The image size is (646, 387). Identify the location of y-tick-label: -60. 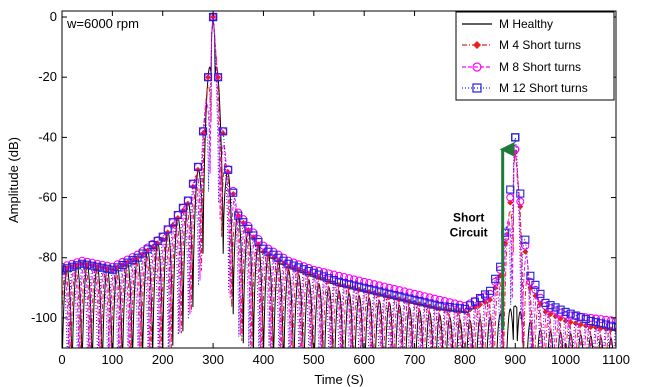
(47, 197).